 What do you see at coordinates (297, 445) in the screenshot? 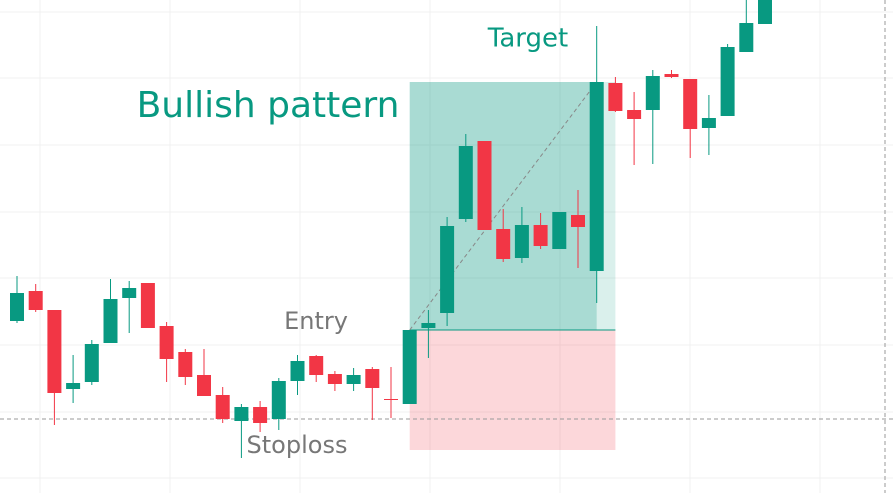
I see `stoploss-label: Stoploss` at bounding box center [297, 445].